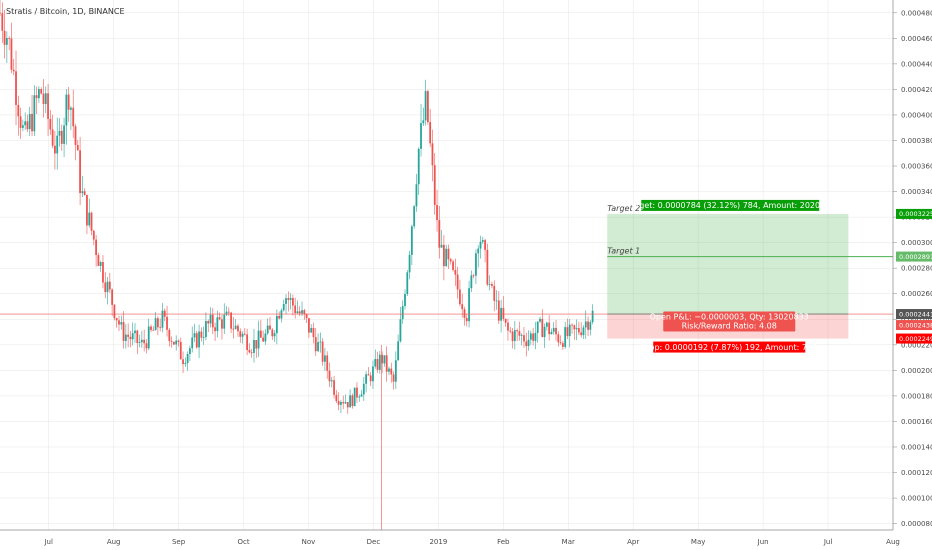  What do you see at coordinates (916, 294) in the screenshot?
I see `y-tick-label: 0.0002600` at bounding box center [916, 294].